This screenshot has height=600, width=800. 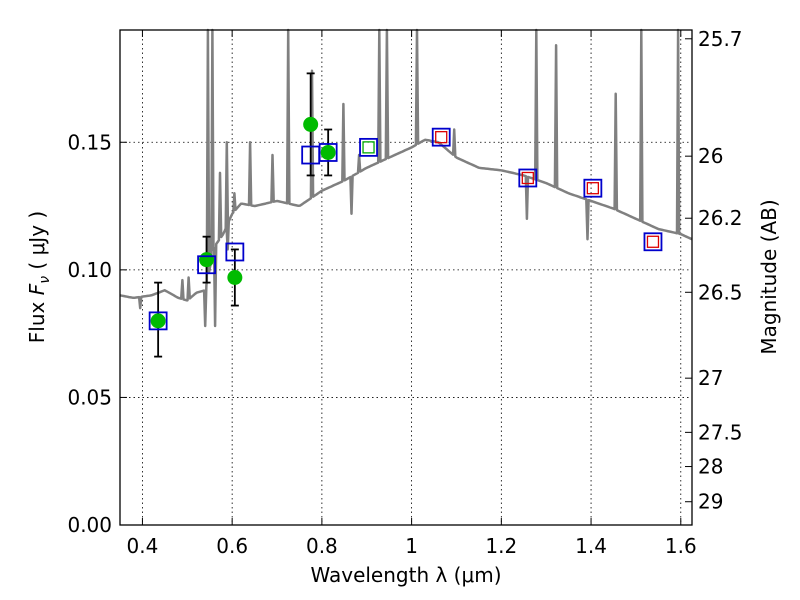 What do you see at coordinates (681, 546) in the screenshot?
I see `x-tick-label: 1.6` at bounding box center [681, 546].